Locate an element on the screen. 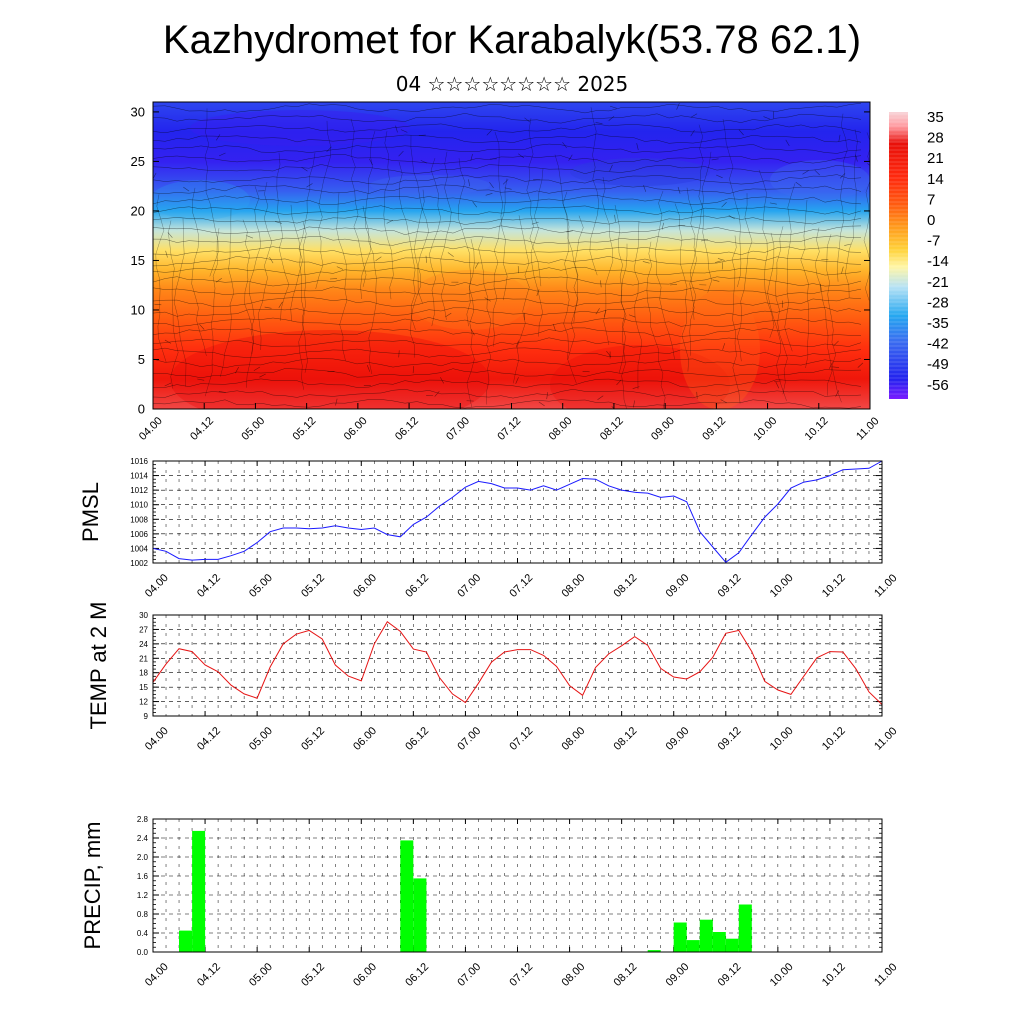 Image resolution: width=1024 pixels, height=1024 pixels. temp-x-tick-label: 10.00 is located at coordinates (782, 739).